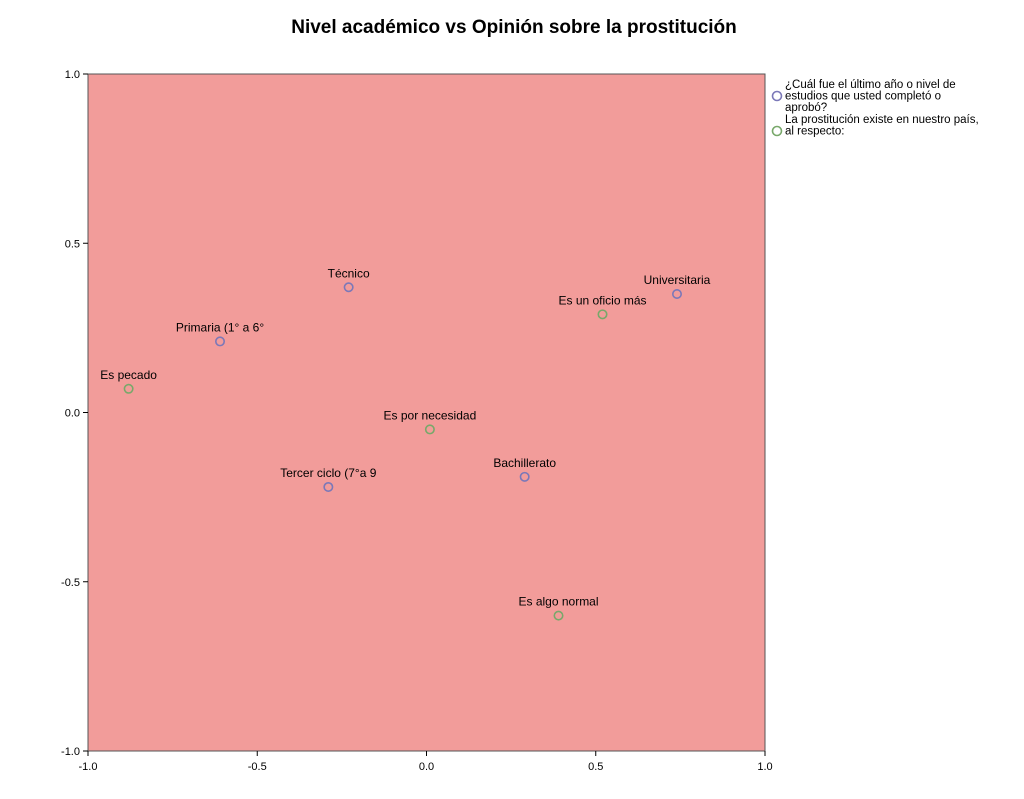 The height and width of the screenshot is (799, 1024). I want to click on x-tick-label: 0.0, so click(426, 767).